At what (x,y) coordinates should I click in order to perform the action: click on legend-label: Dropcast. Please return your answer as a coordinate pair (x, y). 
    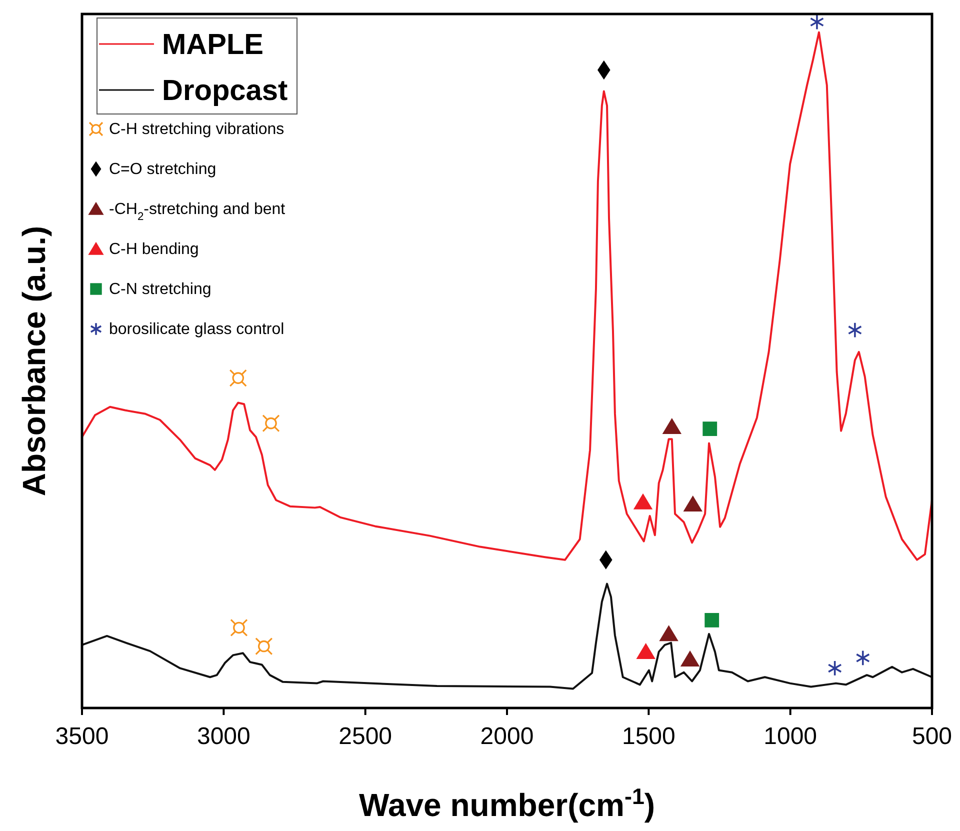
    Looking at the image, I should click on (225, 91).